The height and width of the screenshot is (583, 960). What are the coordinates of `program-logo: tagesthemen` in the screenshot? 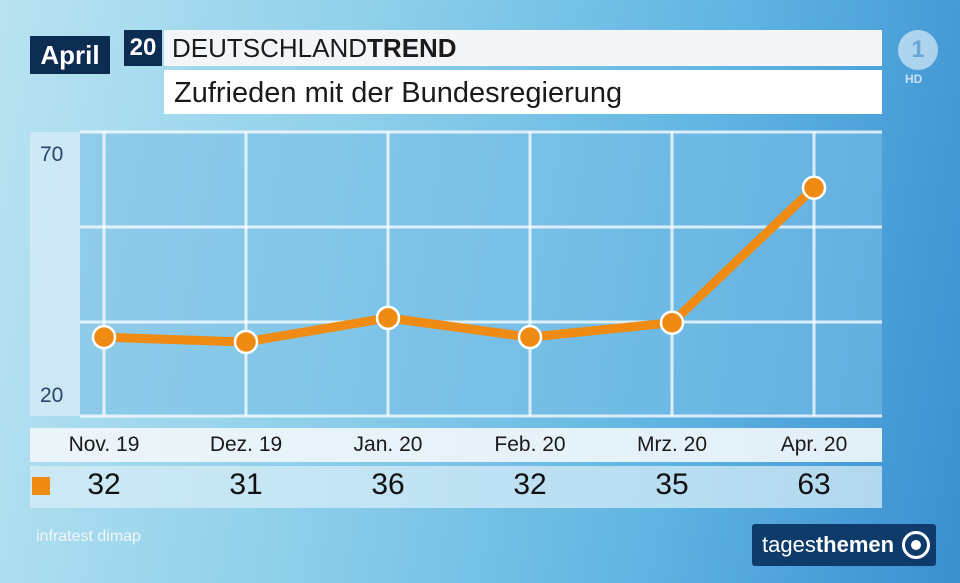 It's located at (844, 545).